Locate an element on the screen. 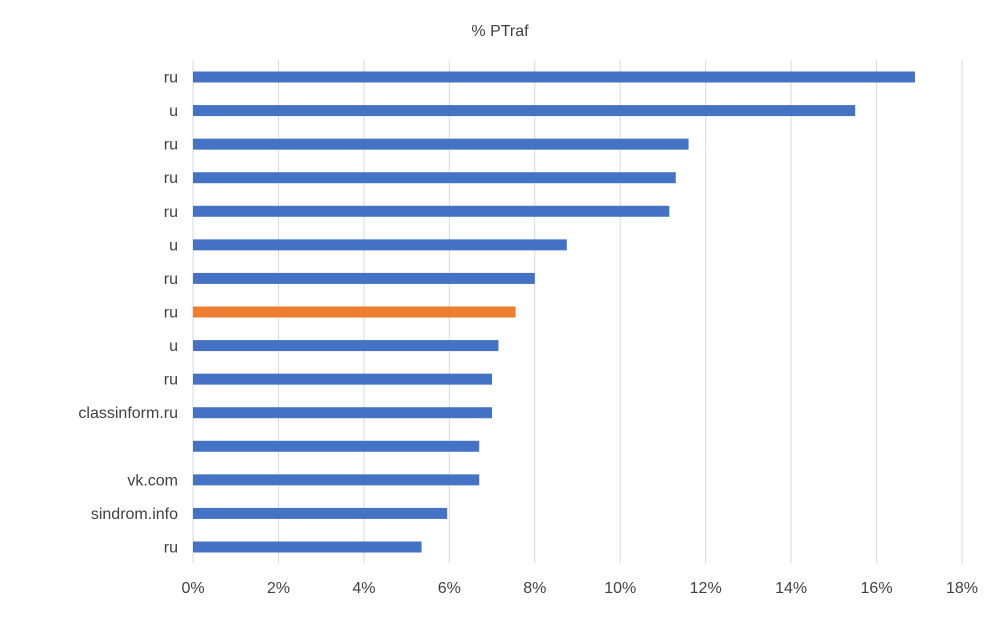 This screenshot has height=629, width=1000. category-label: vk.com is located at coordinates (152, 480).